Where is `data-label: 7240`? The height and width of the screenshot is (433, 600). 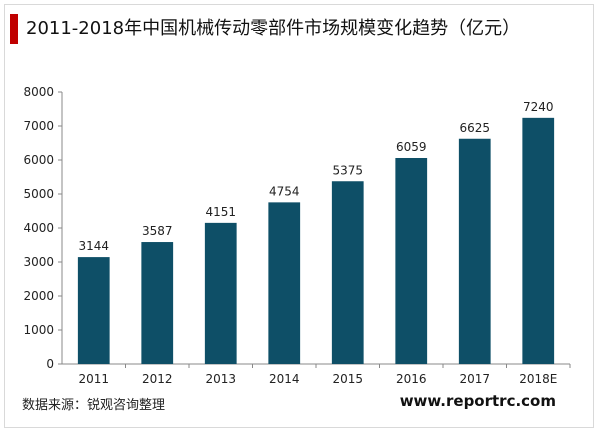
data-label: 7240 is located at coordinates (538, 107).